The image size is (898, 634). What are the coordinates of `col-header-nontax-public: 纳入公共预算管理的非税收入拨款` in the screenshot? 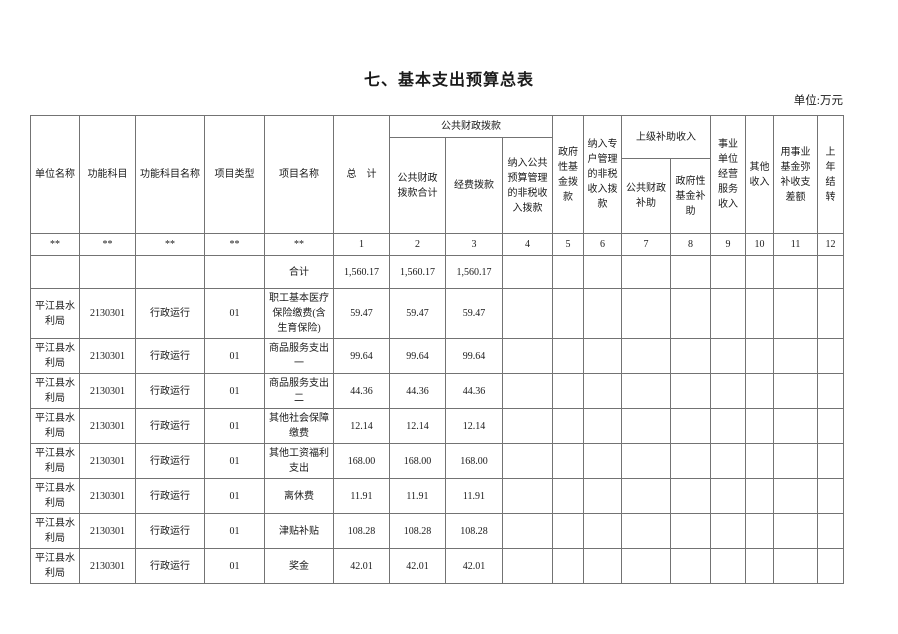 It's located at (527, 185).